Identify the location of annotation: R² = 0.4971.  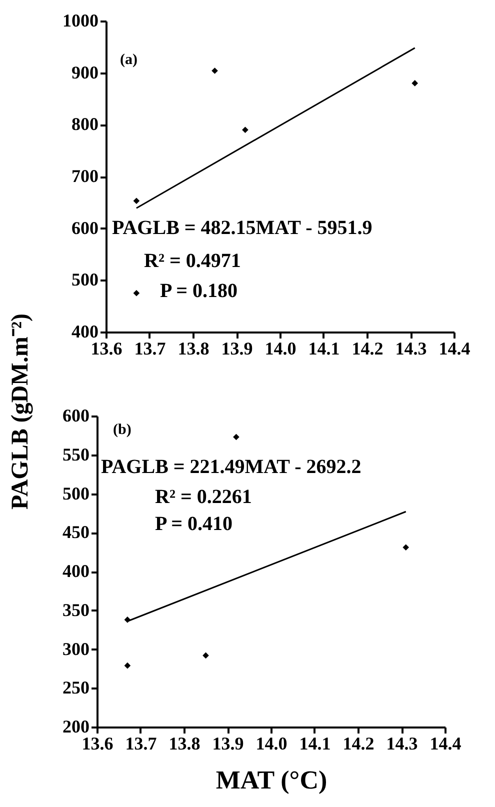
(192, 261).